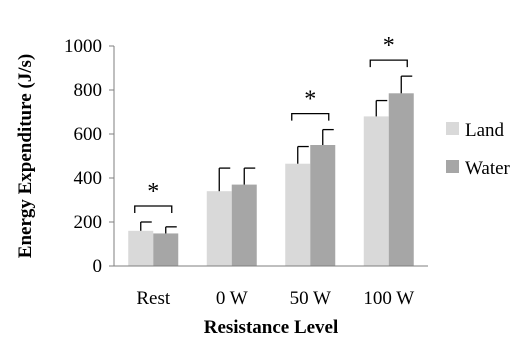 This screenshot has height=347, width=528. I want to click on bar-water-100-w, so click(401, 179).